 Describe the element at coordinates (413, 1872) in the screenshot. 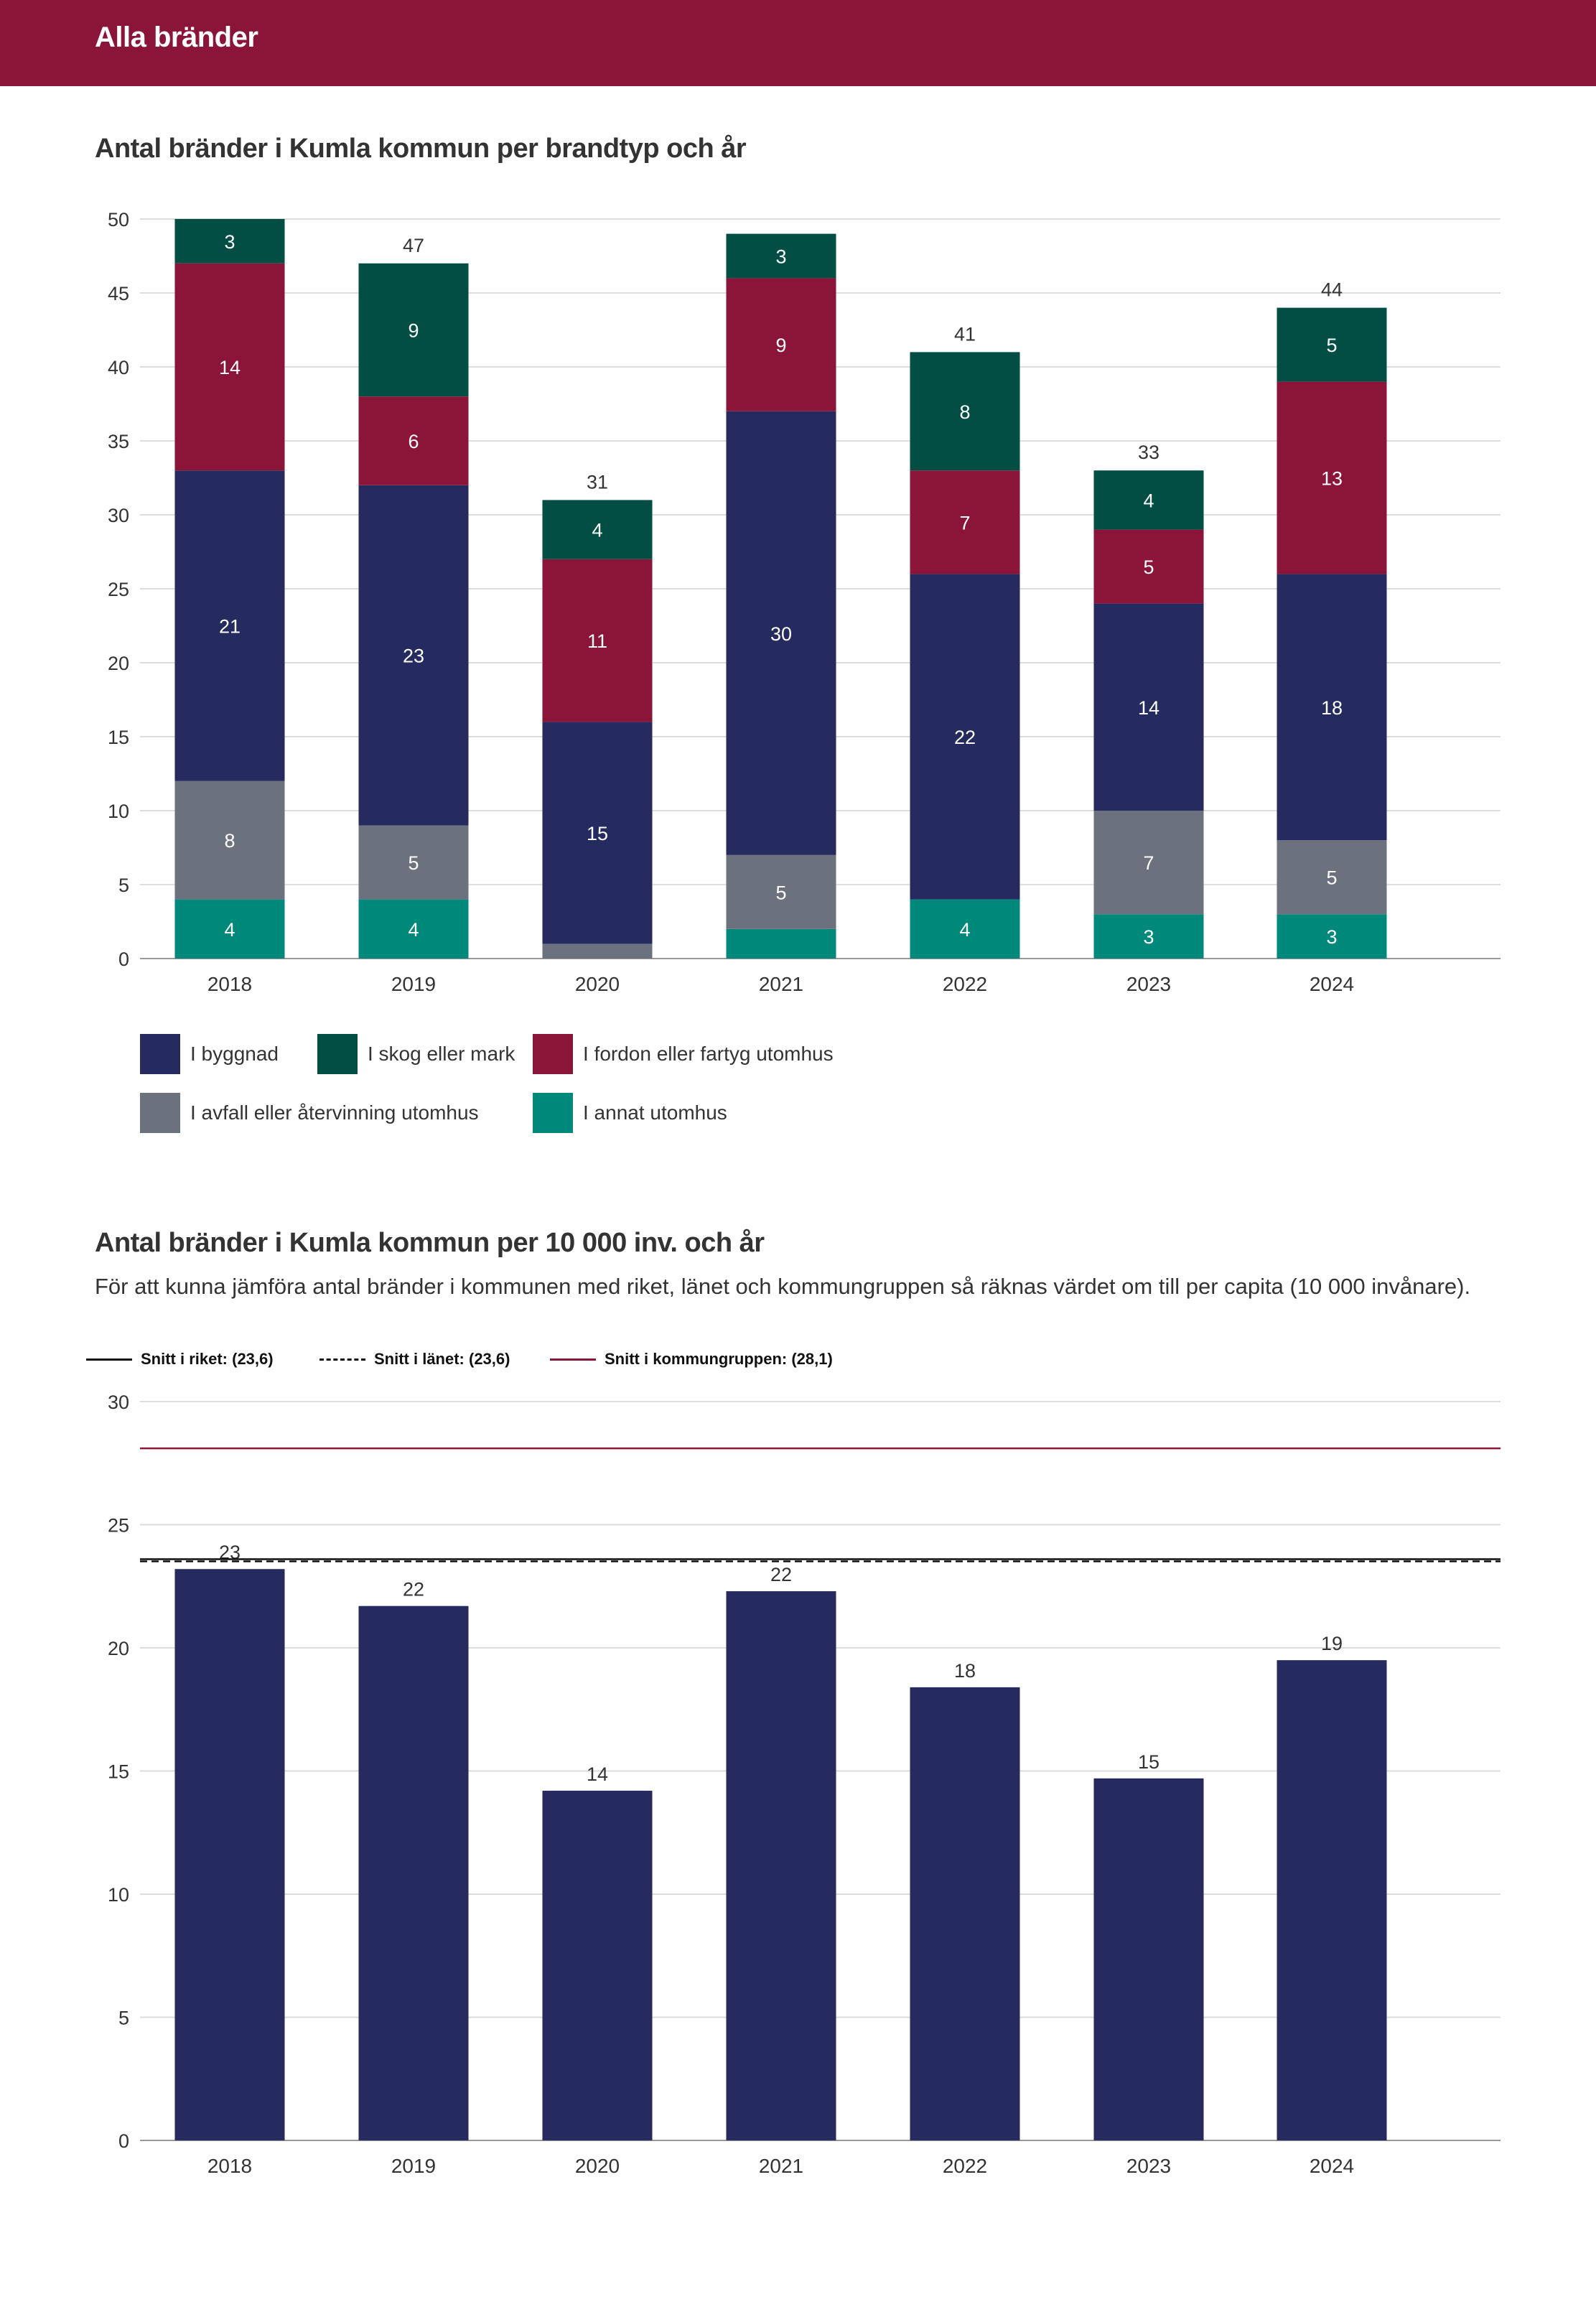

I see `bar-2019` at that location.